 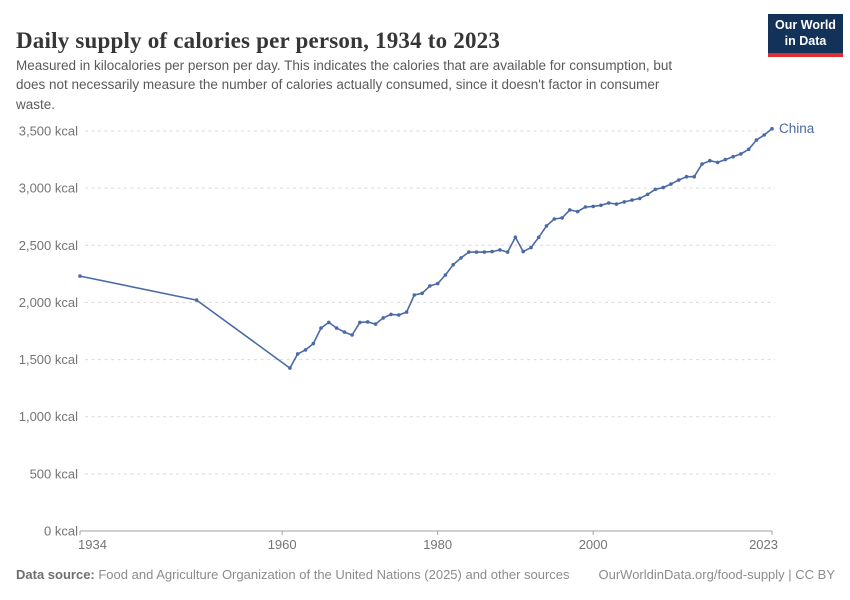 I want to click on y-axis-label: 1,500 kcal, so click(x=48, y=359).